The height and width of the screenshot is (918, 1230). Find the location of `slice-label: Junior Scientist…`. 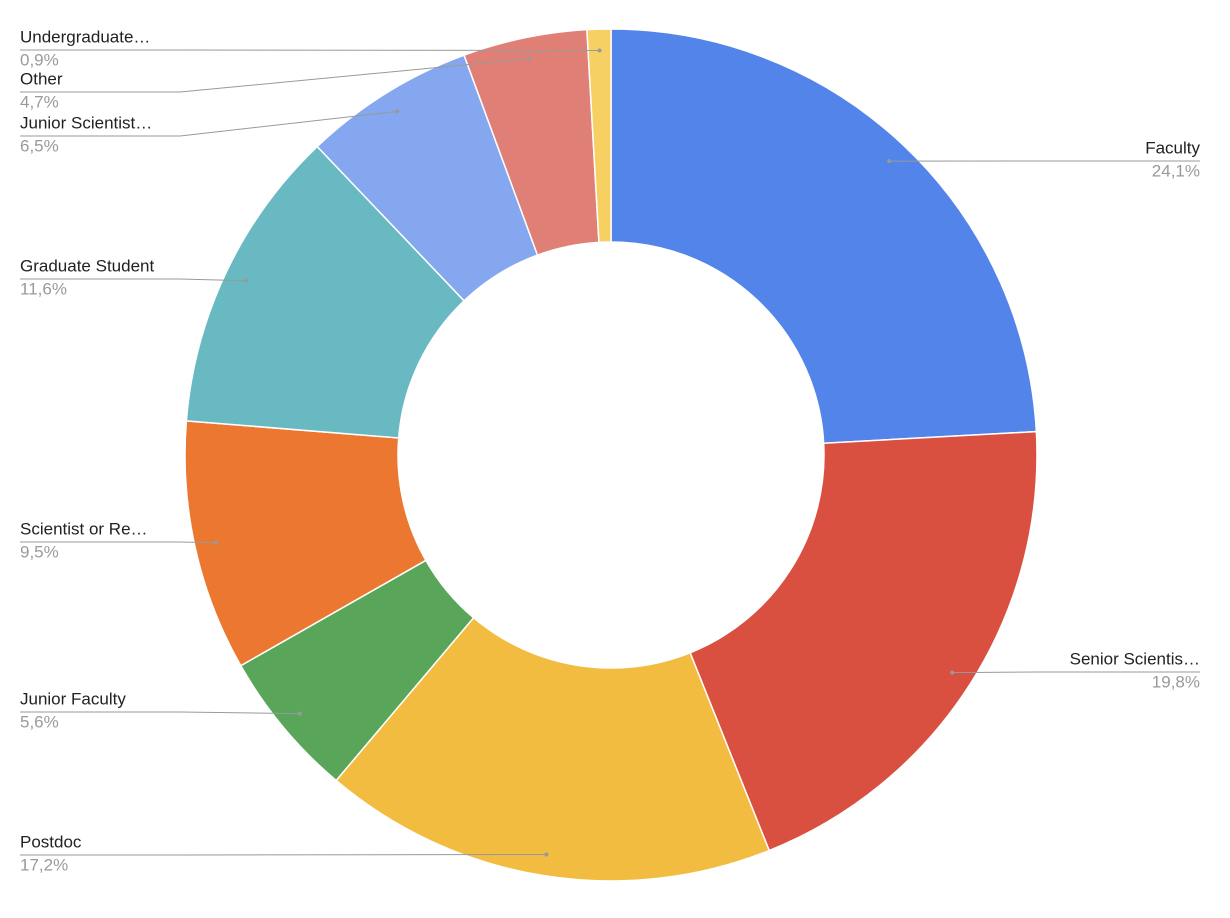

slice-label: Junior Scientist… is located at coordinates (86, 122).